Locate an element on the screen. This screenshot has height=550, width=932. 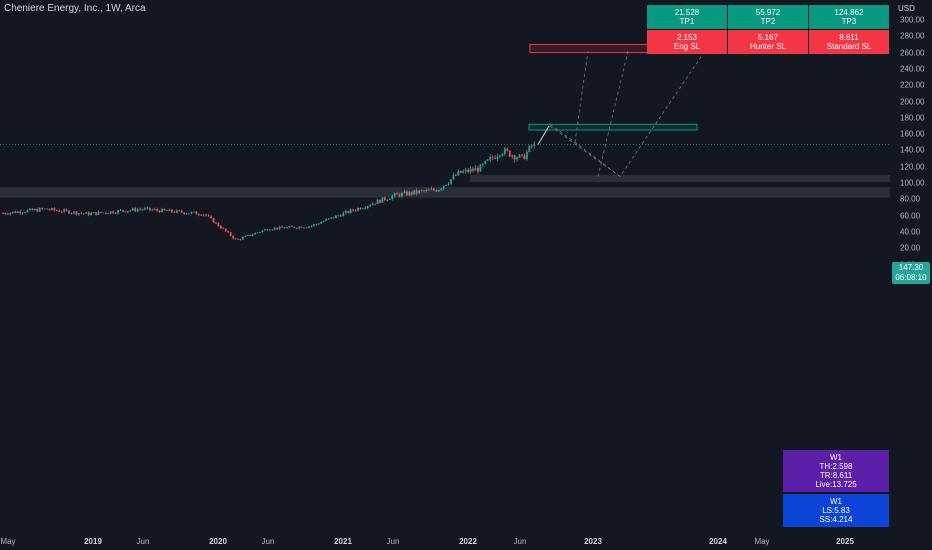
tp3-cell: 124.862 TP3 is located at coordinates (849, 17).